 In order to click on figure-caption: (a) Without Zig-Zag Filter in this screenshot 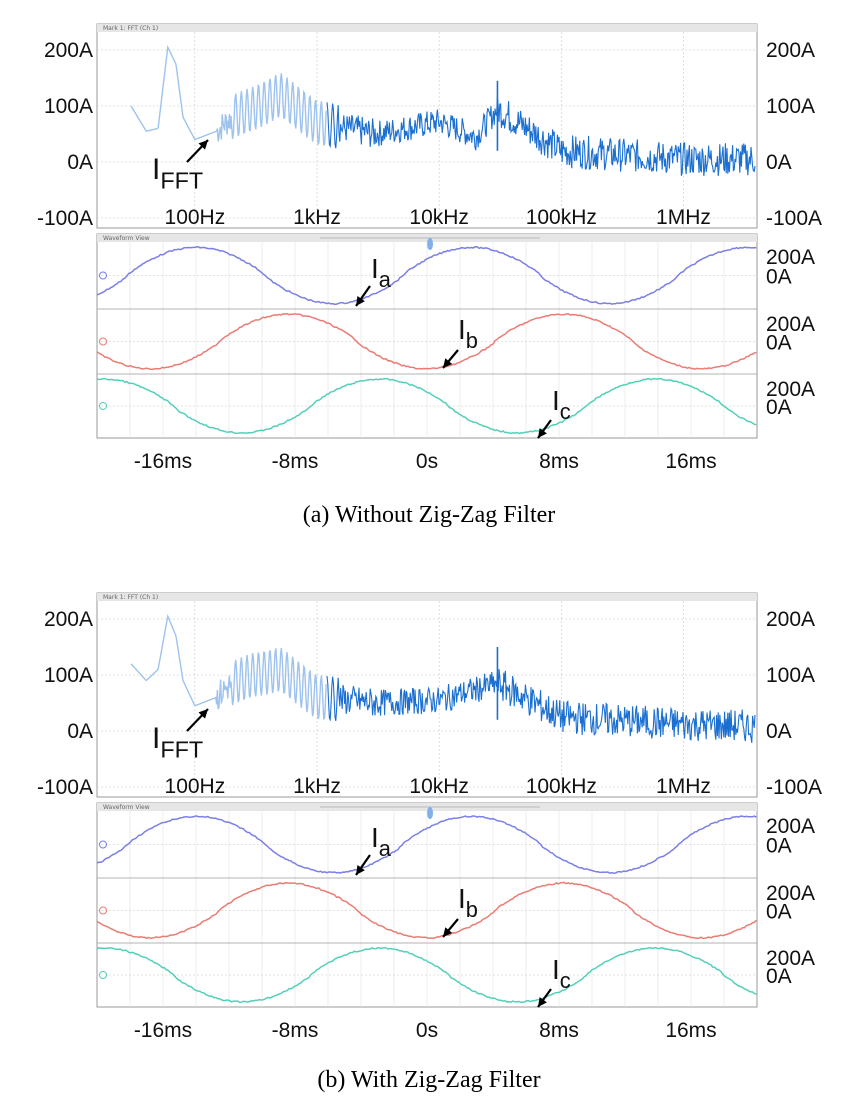, I will do `click(429, 515)`.